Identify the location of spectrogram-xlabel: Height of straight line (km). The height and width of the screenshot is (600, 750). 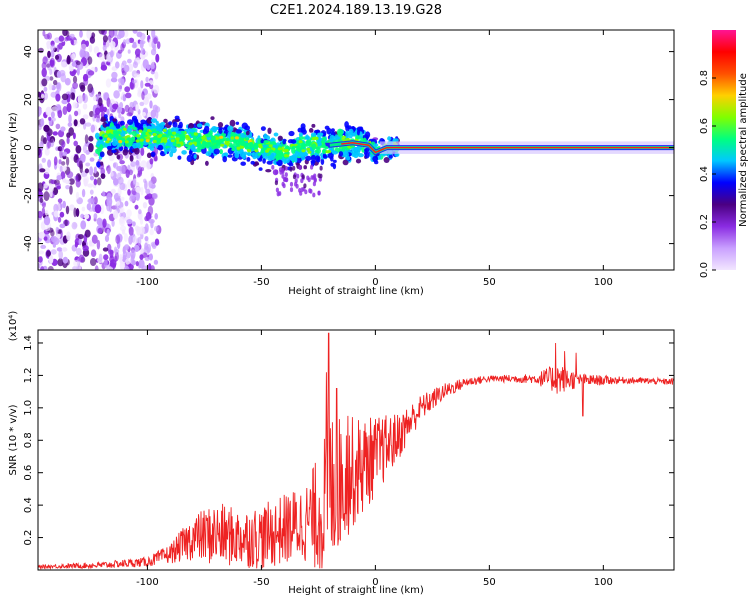
(356, 291).